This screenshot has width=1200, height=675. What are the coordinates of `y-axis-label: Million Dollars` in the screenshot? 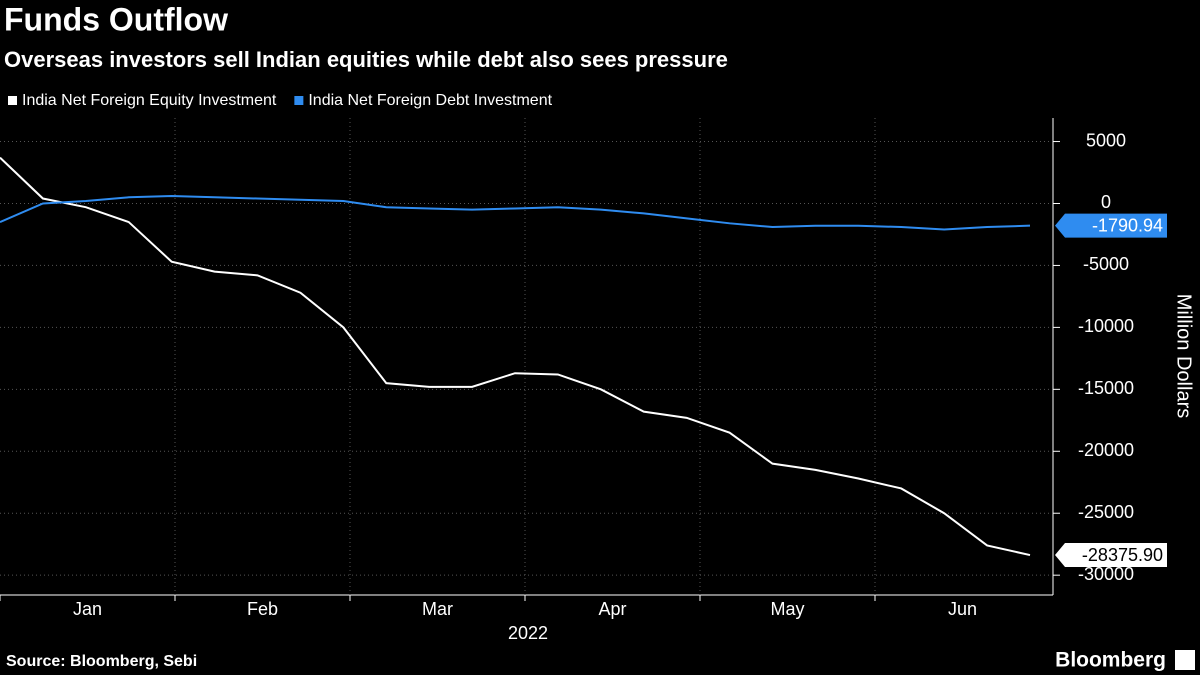 It's located at (1184, 356).